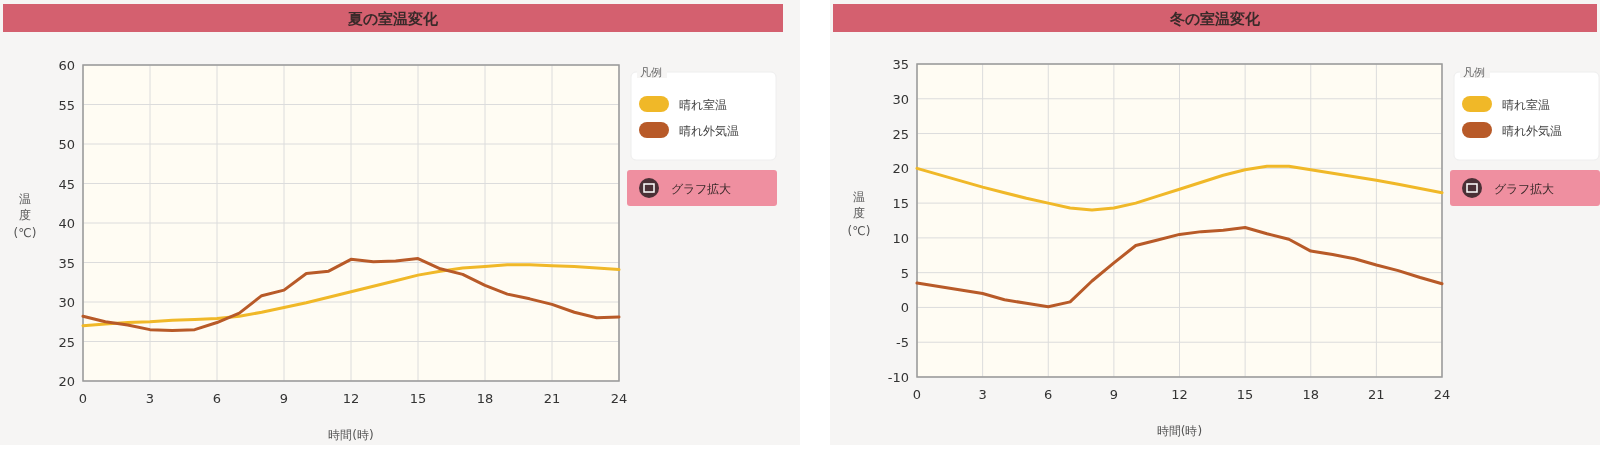 The image size is (1600, 461). What do you see at coordinates (900, 204) in the screenshot?
I see `y-tick-label: 15` at bounding box center [900, 204].